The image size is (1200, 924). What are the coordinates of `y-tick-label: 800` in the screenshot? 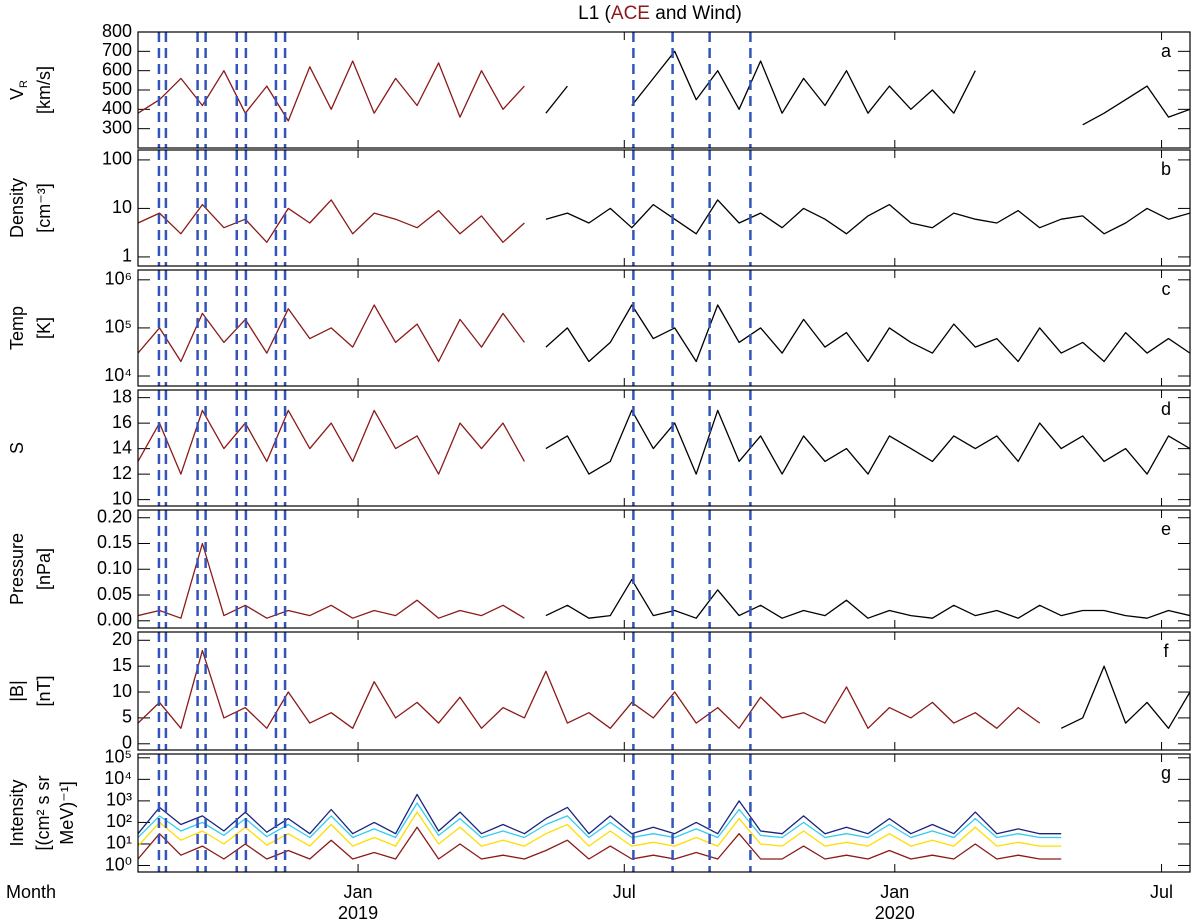 It's located at (117, 31).